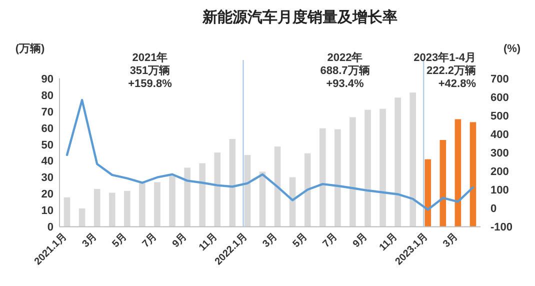  Describe the element at coordinates (499, 79) in the screenshot. I see `y2-tick-label: 700` at that location.